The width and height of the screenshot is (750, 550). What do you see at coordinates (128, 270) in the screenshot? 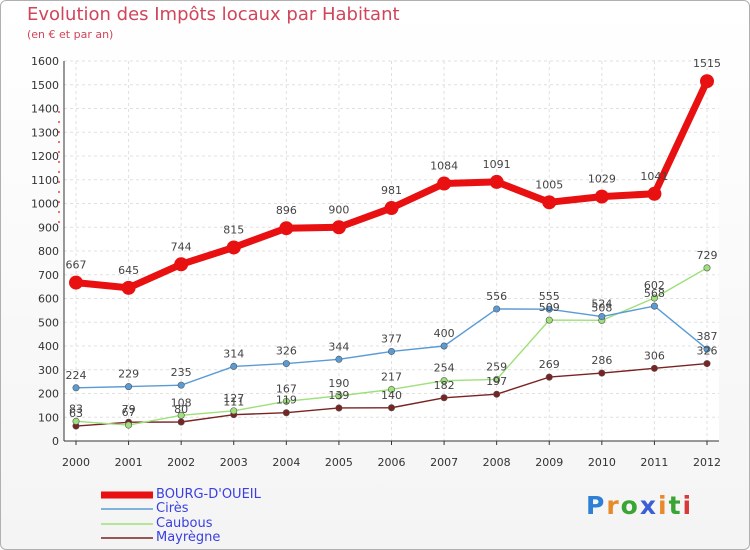
I see `data-label: 645` at bounding box center [128, 270].